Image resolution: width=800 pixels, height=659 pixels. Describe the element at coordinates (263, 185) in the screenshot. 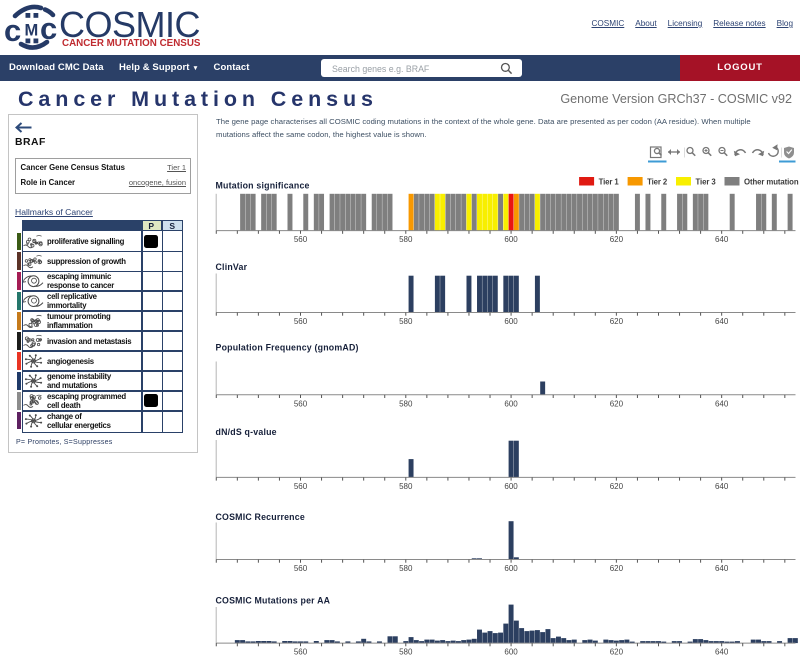

I see `svg-text: Mutation significance` at that location.